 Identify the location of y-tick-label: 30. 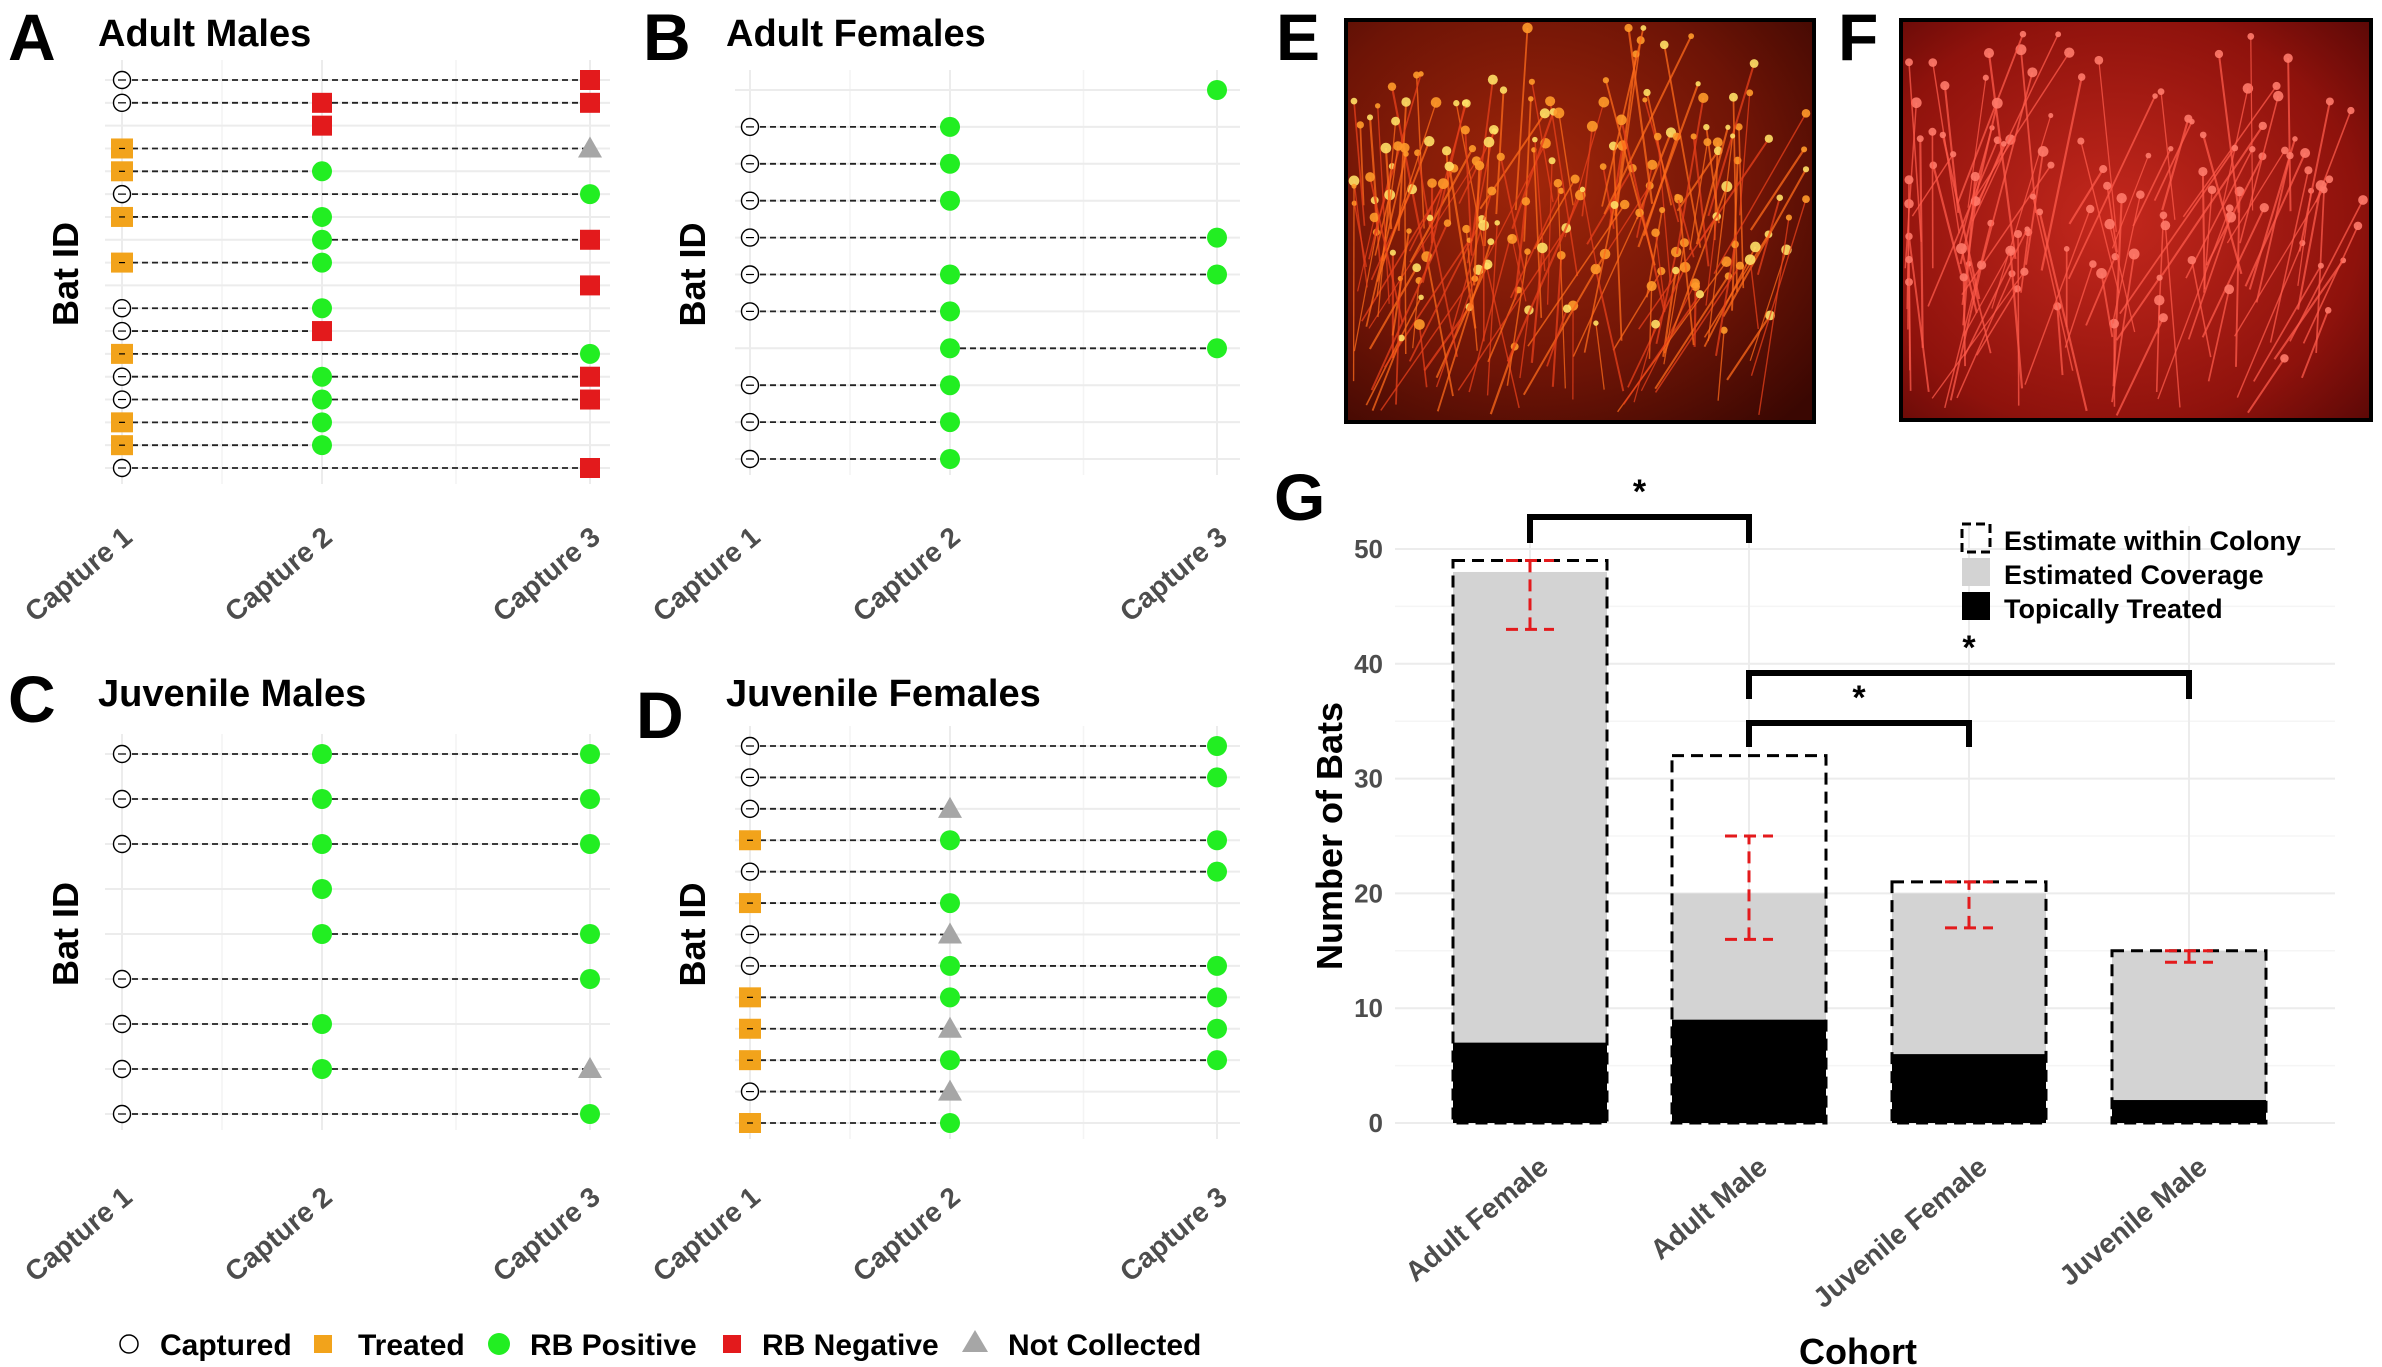
(1368, 779).